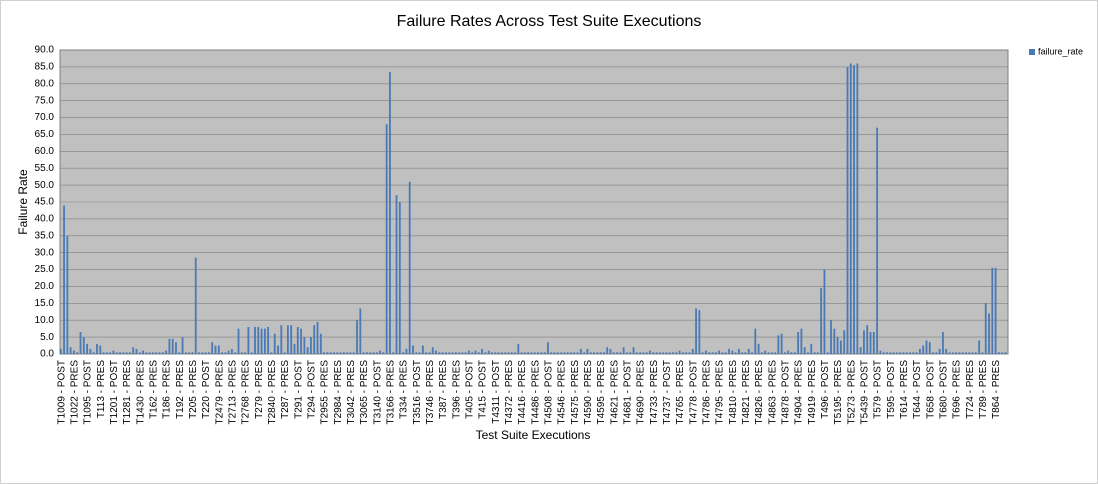 The image size is (1098, 484). What do you see at coordinates (443, 389) in the screenshot?
I see `x-tick-label: T387 - PRES` at bounding box center [443, 389].